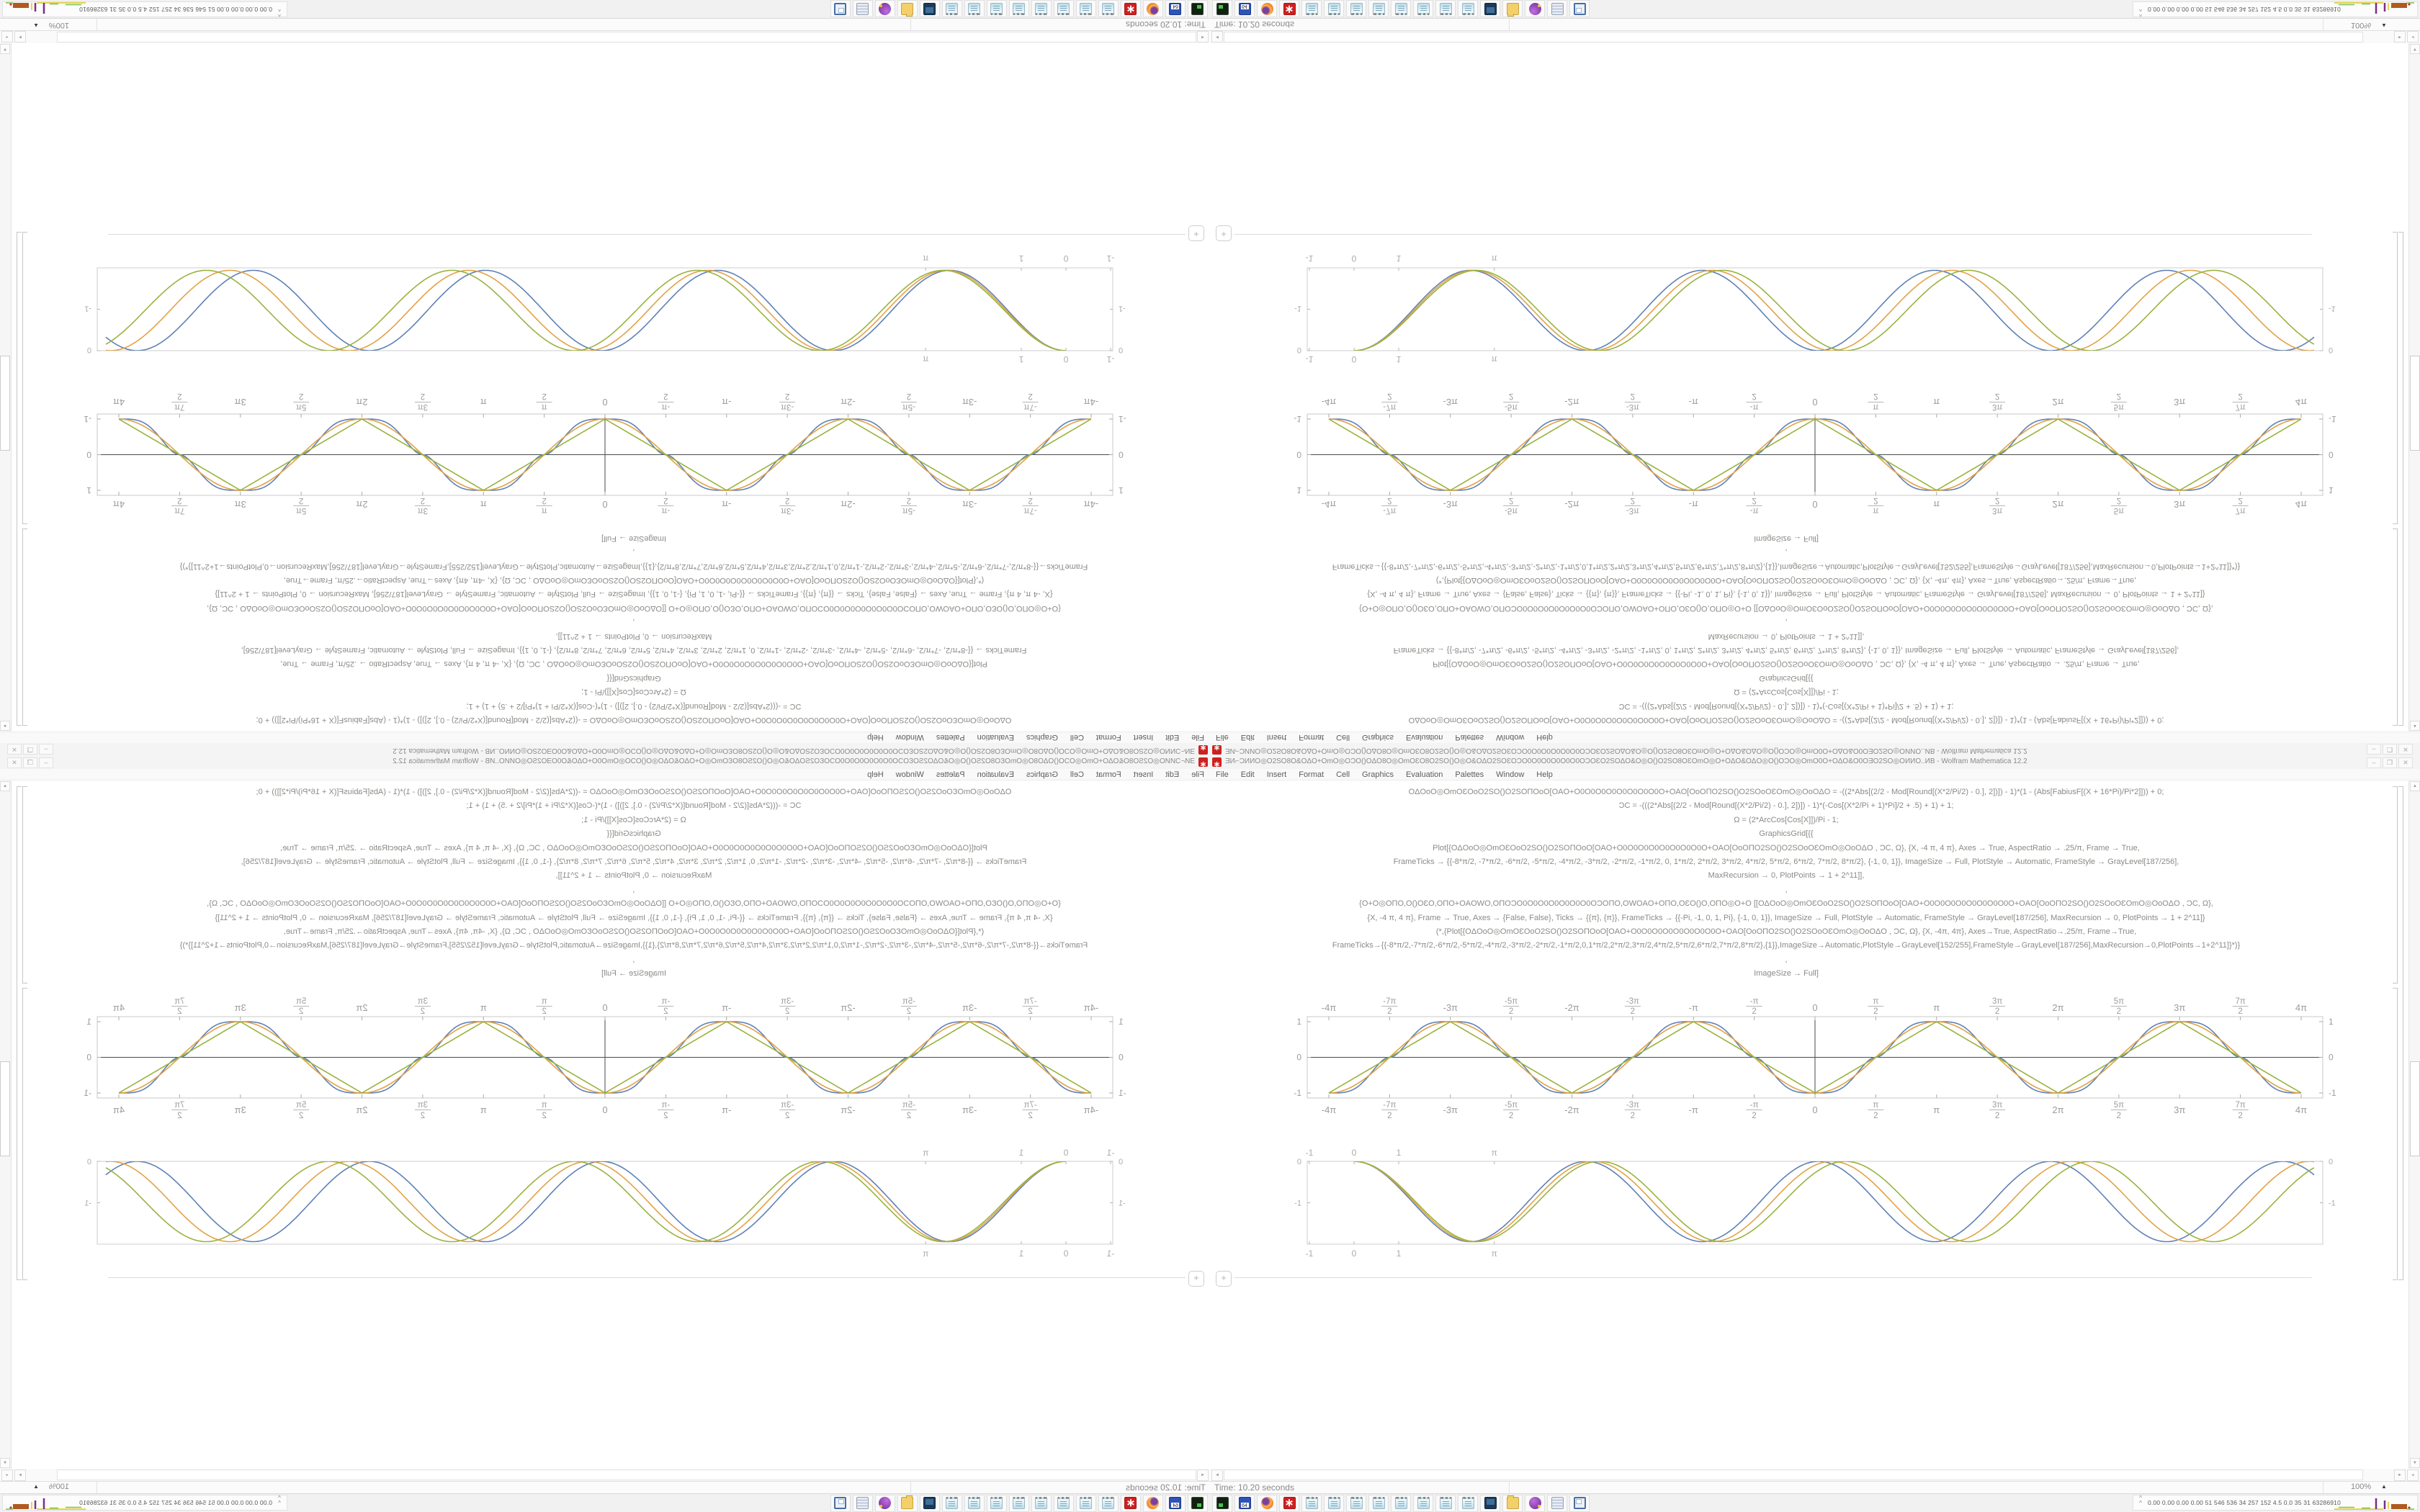 Image resolution: width=2420 pixels, height=1512 pixels. What do you see at coordinates (875, 774) in the screenshot?
I see `menu-item-help: Help` at bounding box center [875, 774].